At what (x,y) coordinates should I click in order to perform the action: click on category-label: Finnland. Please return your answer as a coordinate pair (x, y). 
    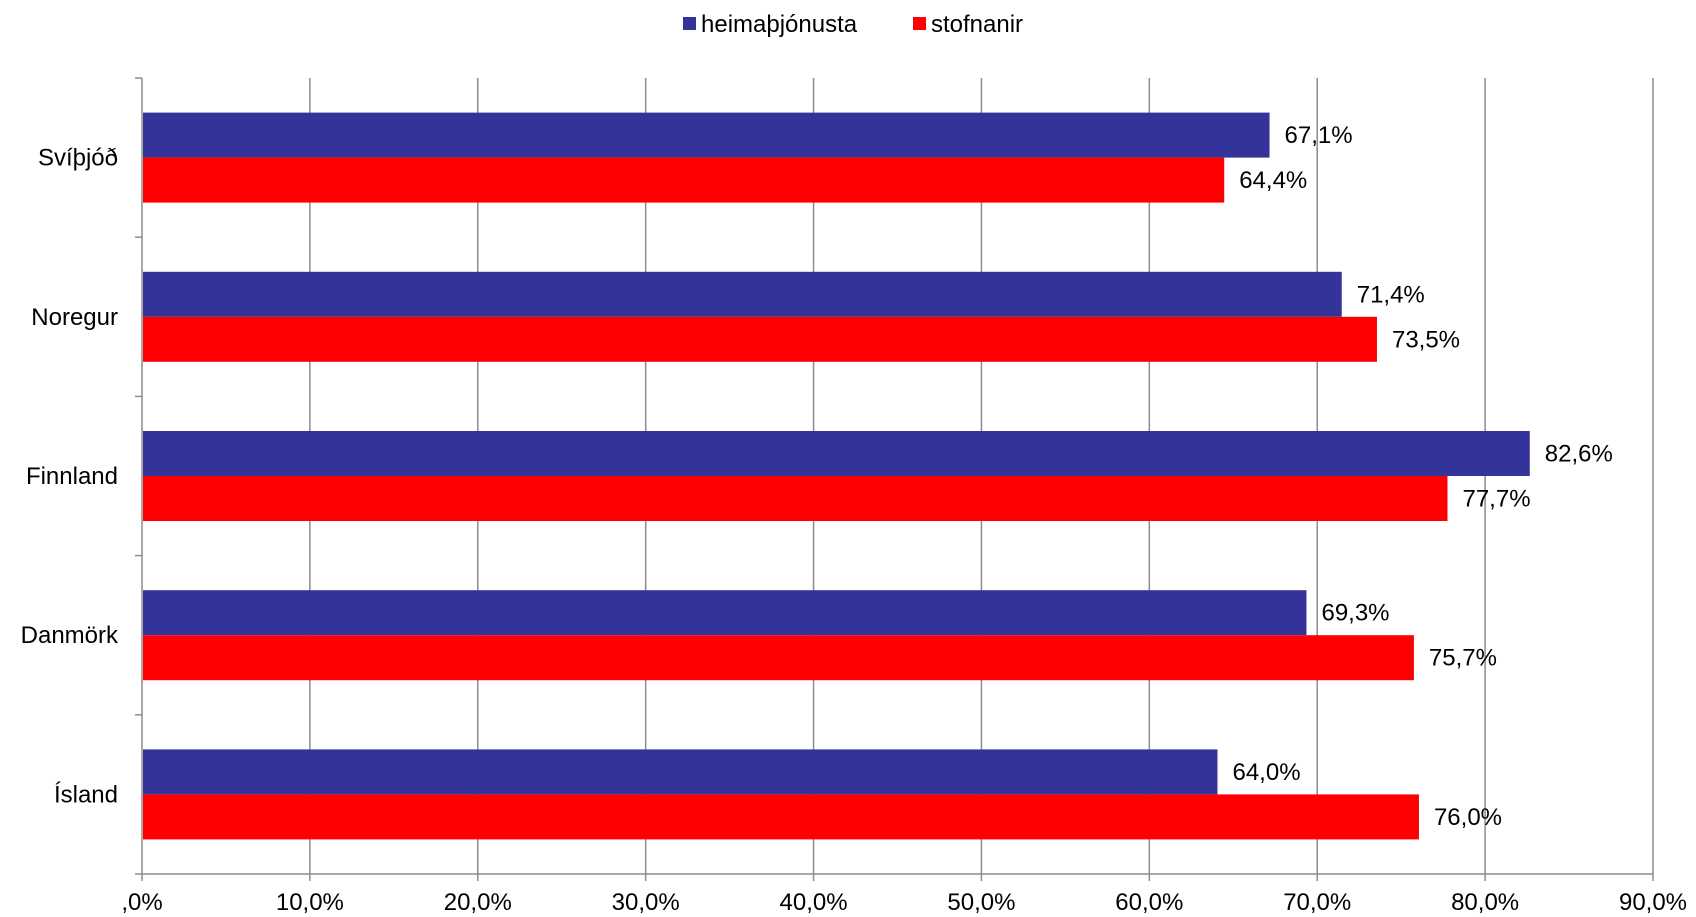
    Looking at the image, I should click on (72, 476).